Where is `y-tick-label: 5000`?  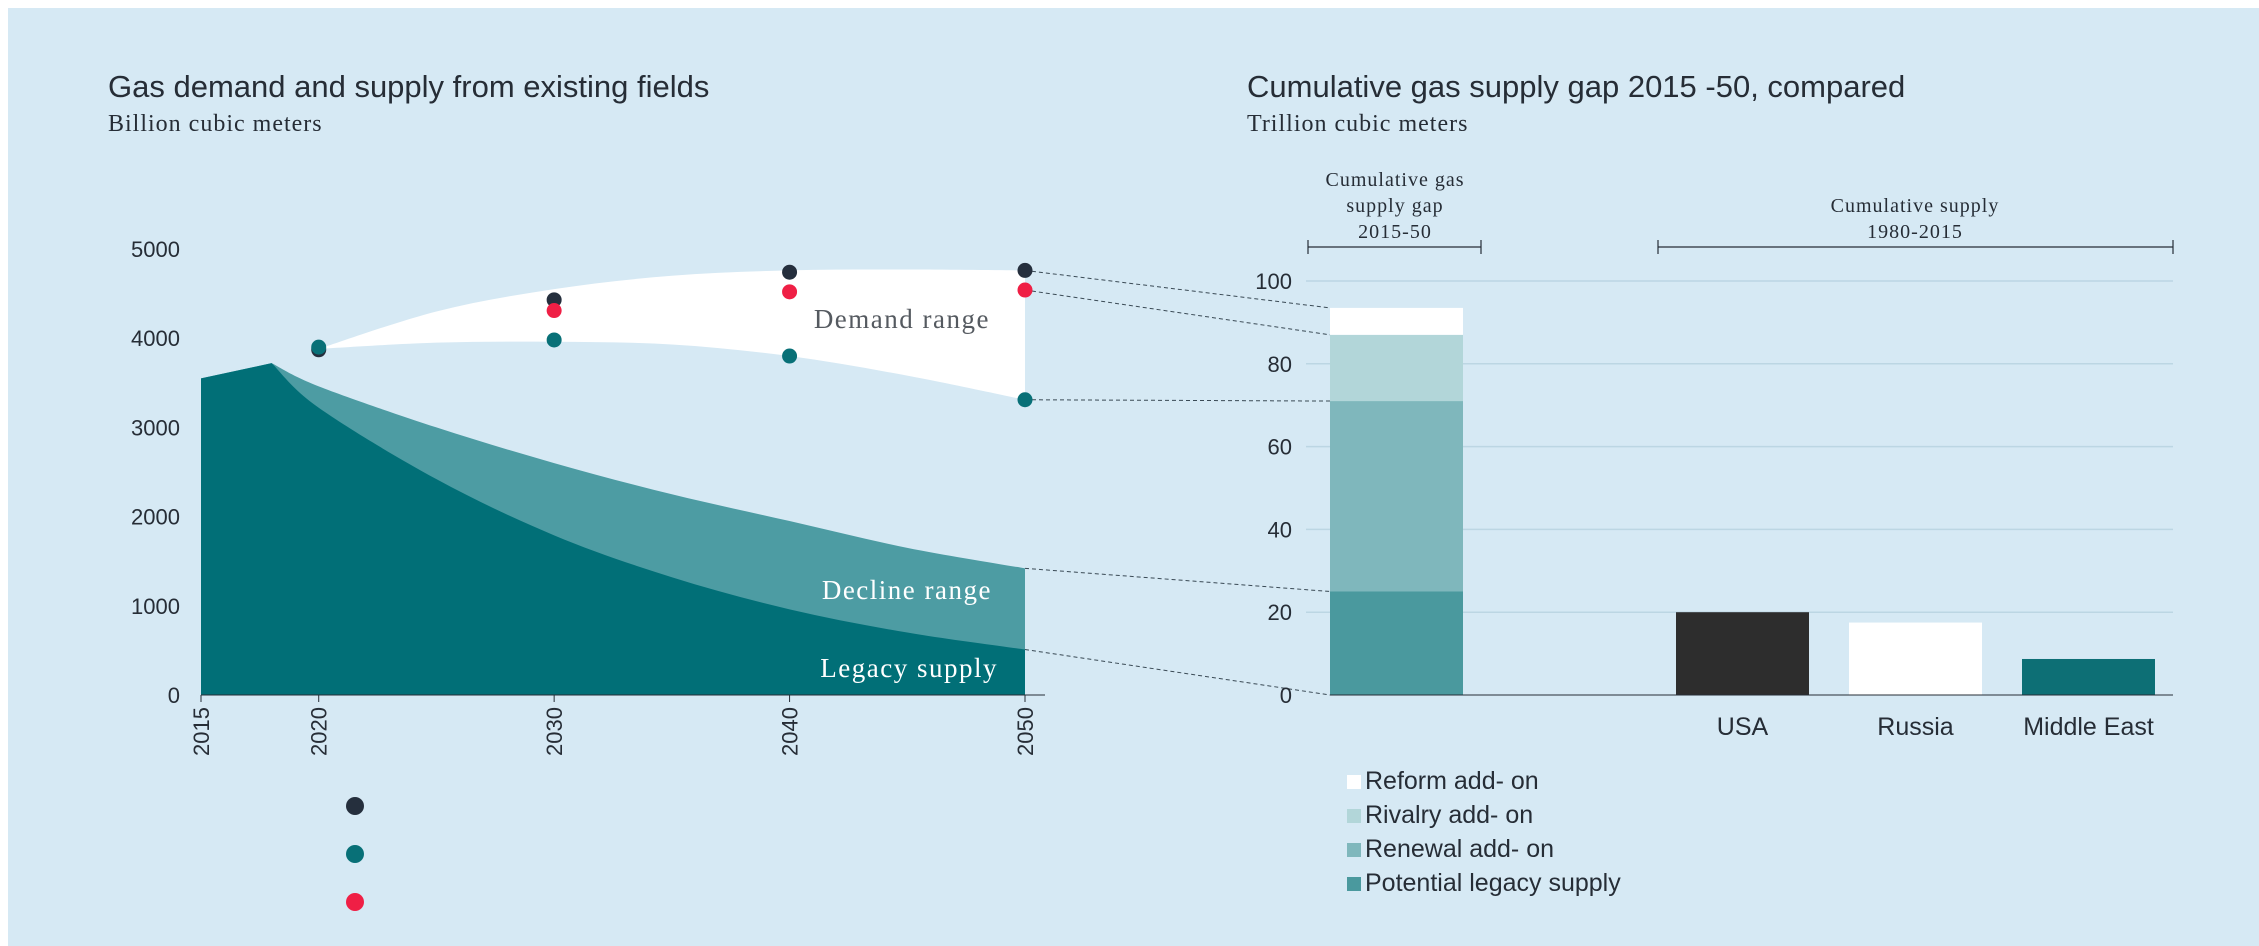
y-tick-label: 5000 is located at coordinates (155, 249).